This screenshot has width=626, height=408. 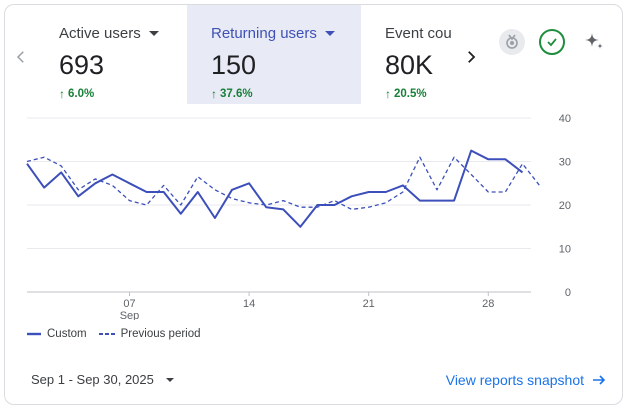 I want to click on metric-label: Event cou, so click(x=418, y=33).